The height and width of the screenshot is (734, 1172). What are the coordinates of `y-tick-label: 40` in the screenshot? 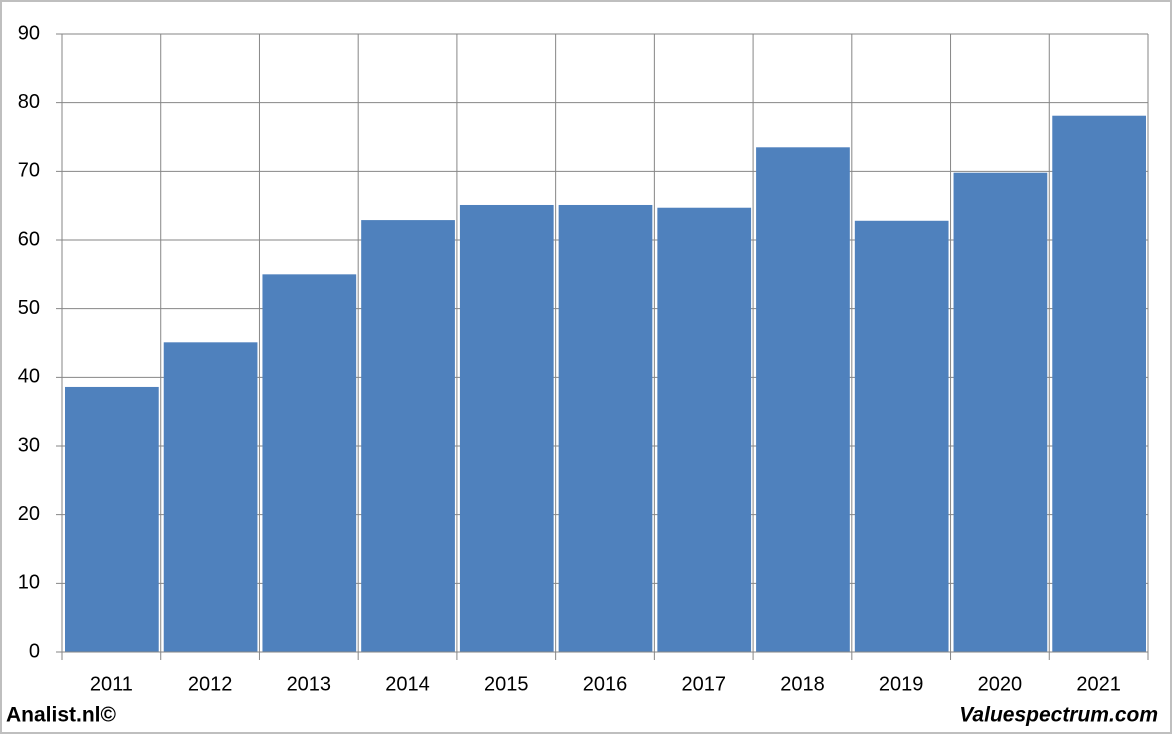 It's located at (29, 377).